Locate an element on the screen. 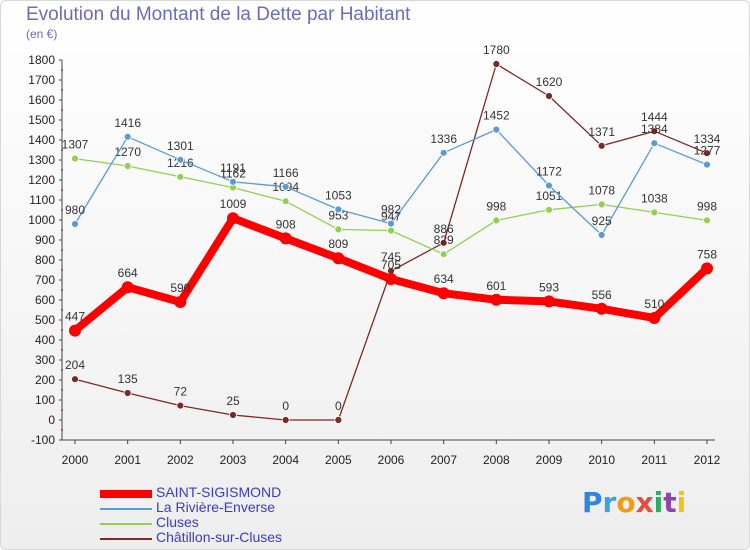 This screenshot has width=750, height=550. y-tick-label: 200 is located at coordinates (45, 380).